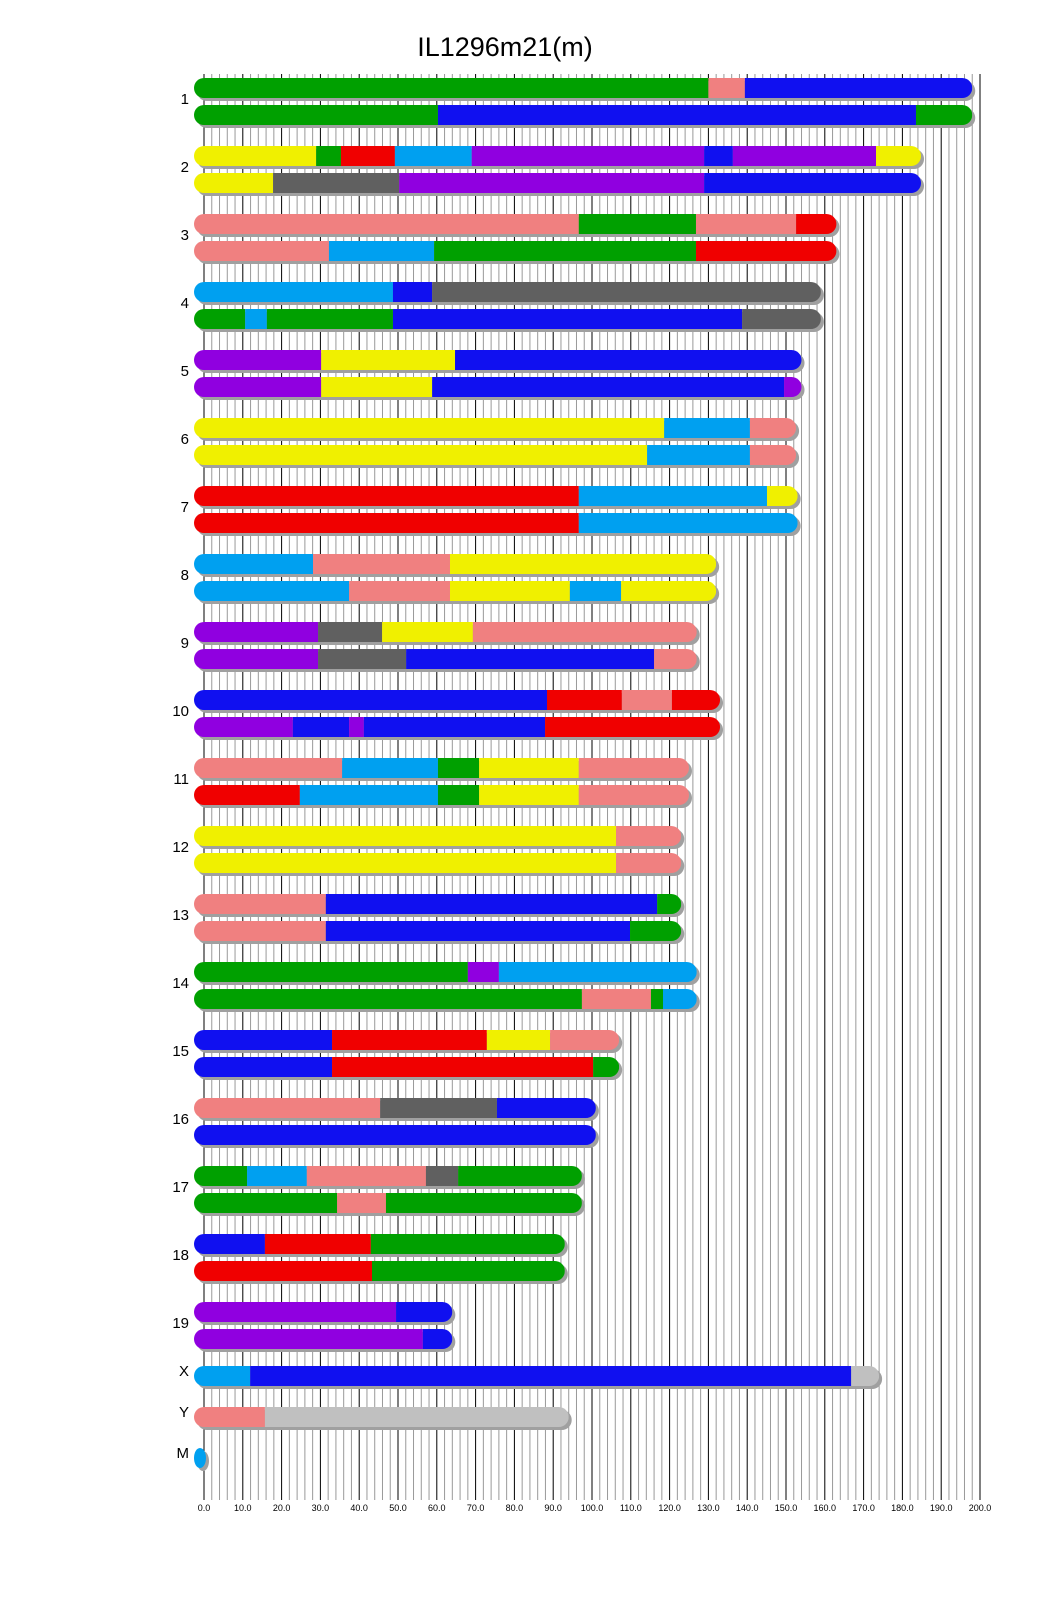  What do you see at coordinates (437, 1508) in the screenshot?
I see `x-tick-label: 60.0` at bounding box center [437, 1508].